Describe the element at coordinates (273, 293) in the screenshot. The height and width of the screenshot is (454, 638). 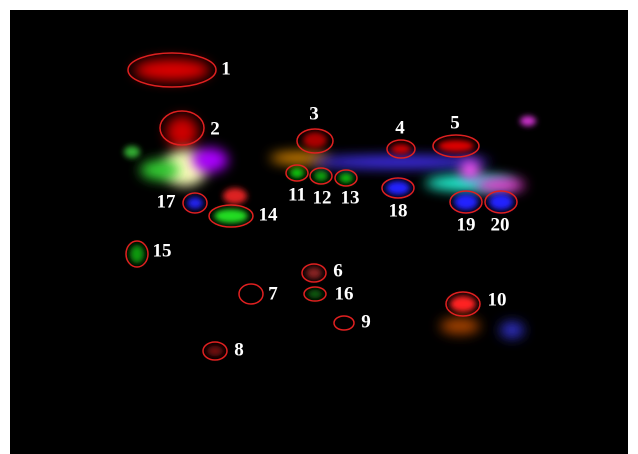
I see `spot-label: 7` at that location.